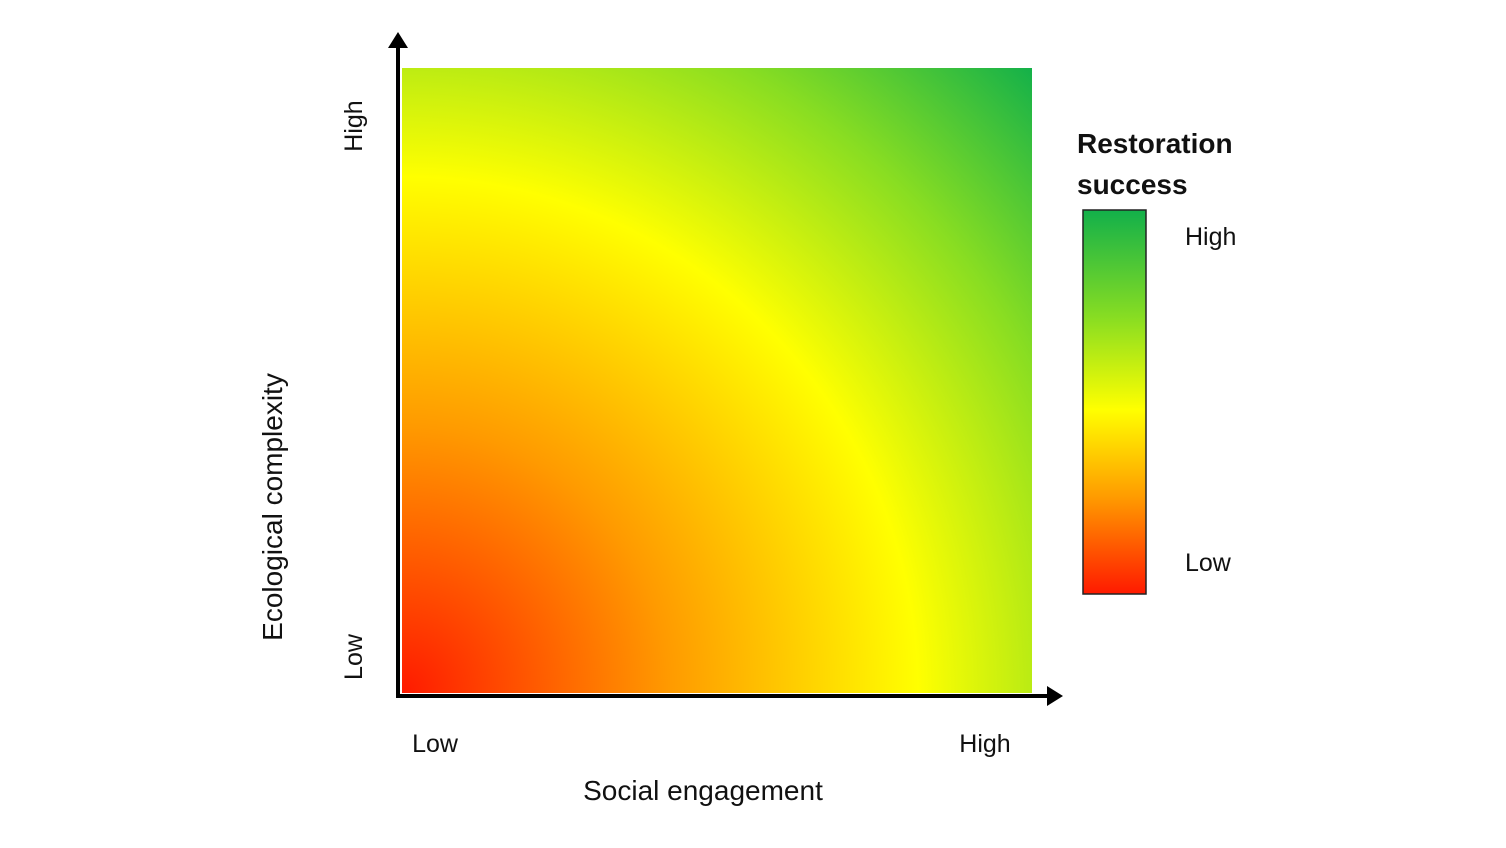 The image size is (1506, 848). Describe the element at coordinates (729, 696) in the screenshot. I see `x-axis` at that location.